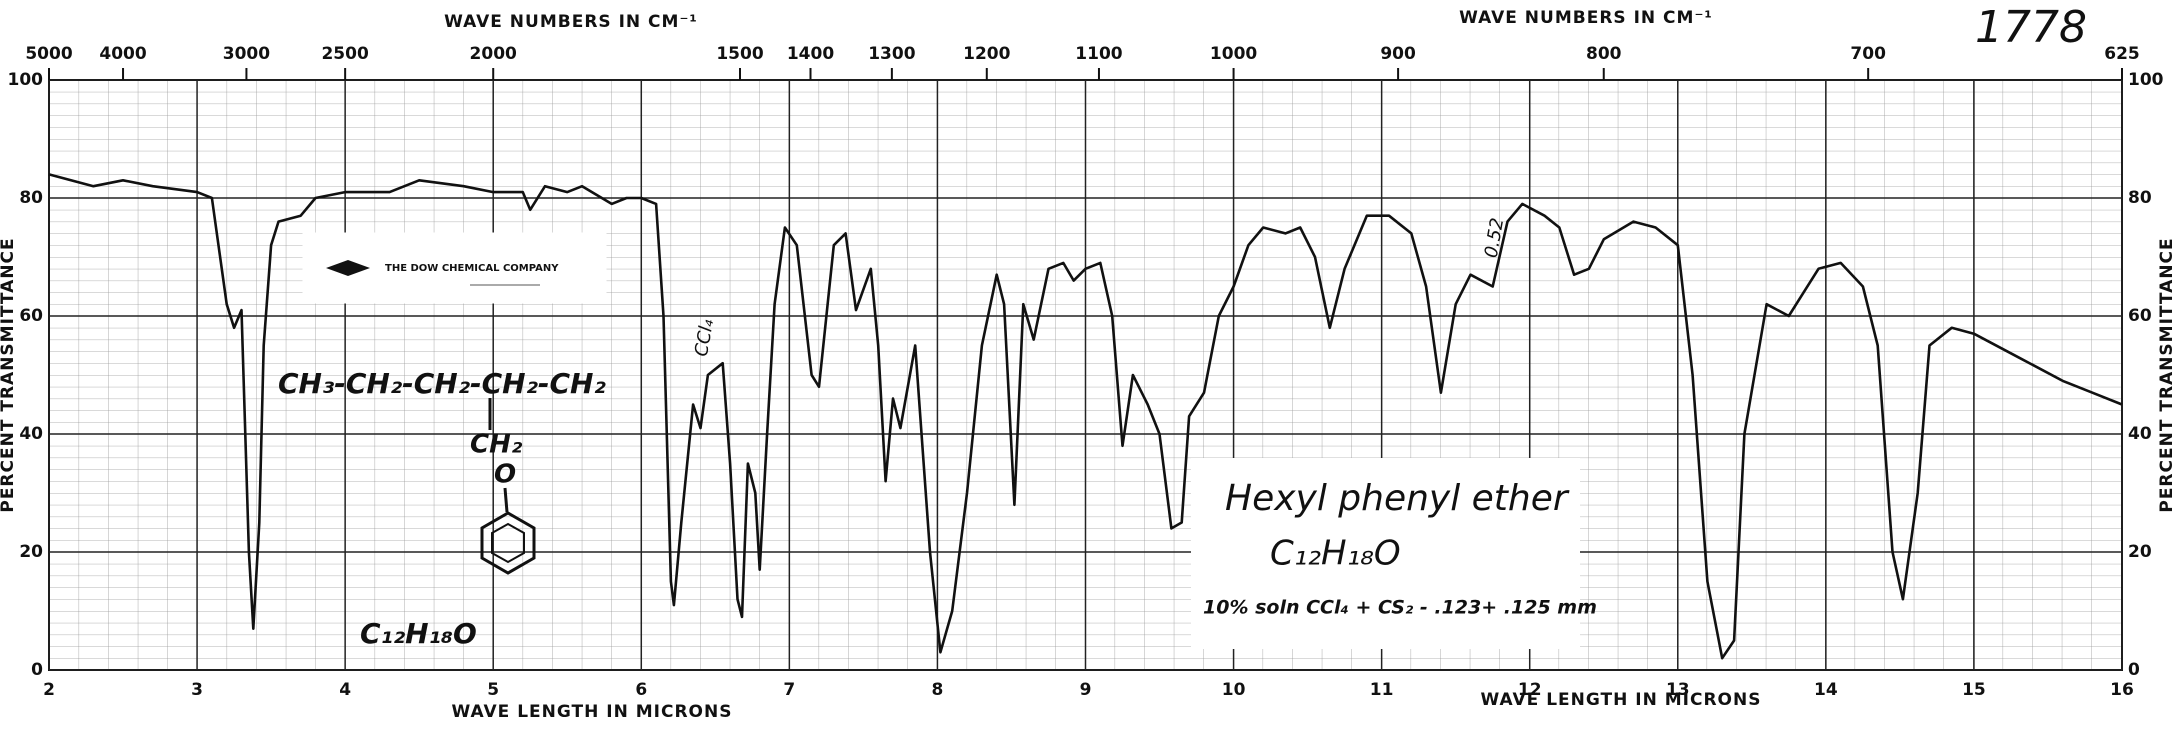 Image resolution: width=2178 pixels, height=739 pixels. I want to click on x2-tick-label: 1500, so click(739, 54).